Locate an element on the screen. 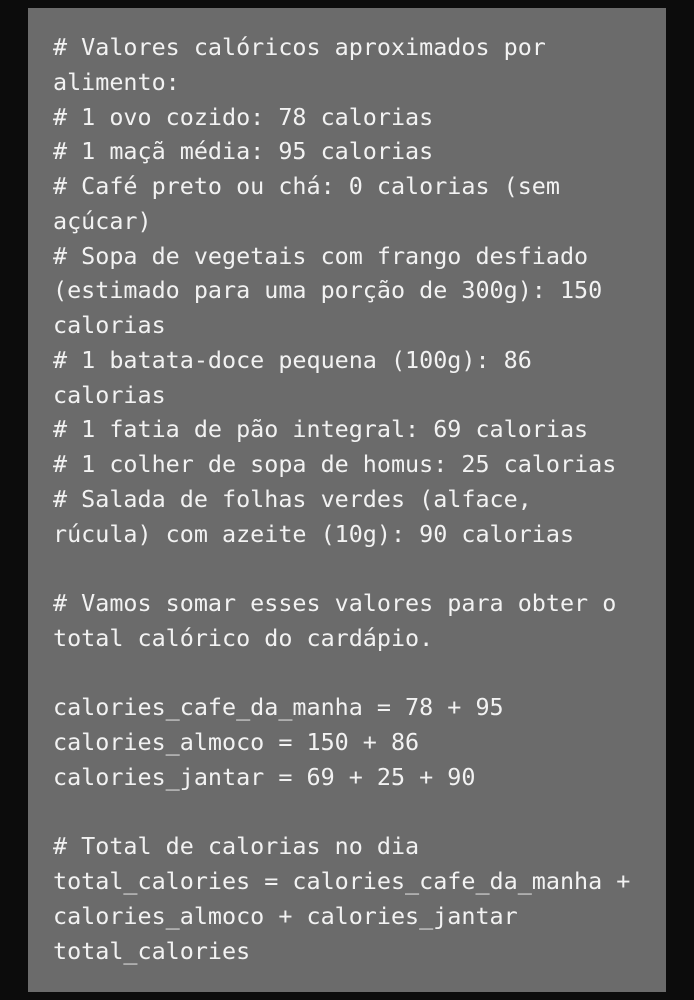  code-line: rúcula) com azeite (10g): 90 calorias is located at coordinates (314, 533).